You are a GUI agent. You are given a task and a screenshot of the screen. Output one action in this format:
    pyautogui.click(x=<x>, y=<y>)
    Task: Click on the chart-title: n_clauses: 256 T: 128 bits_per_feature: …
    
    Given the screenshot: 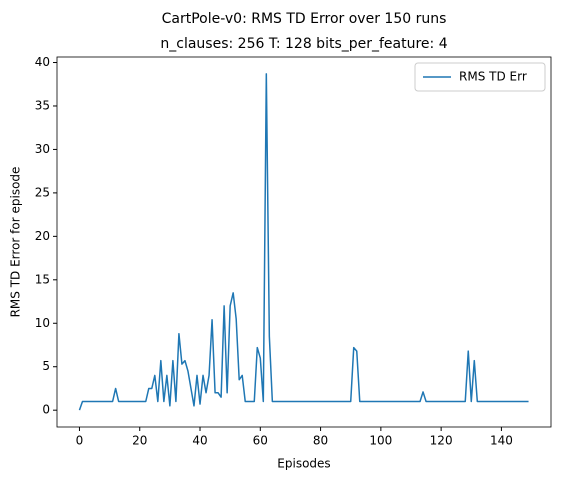 What is the action you would take?
    pyautogui.click(x=303, y=44)
    